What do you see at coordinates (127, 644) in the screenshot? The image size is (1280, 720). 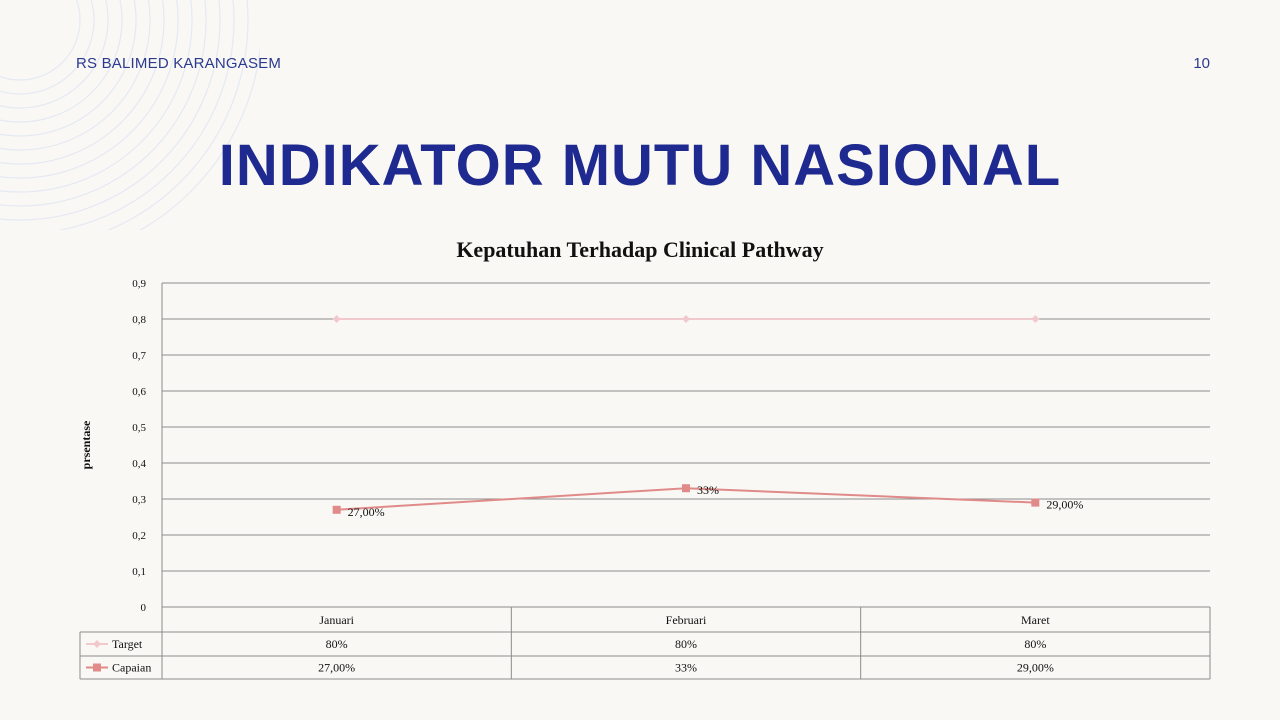 I see `legend-label: Target` at bounding box center [127, 644].